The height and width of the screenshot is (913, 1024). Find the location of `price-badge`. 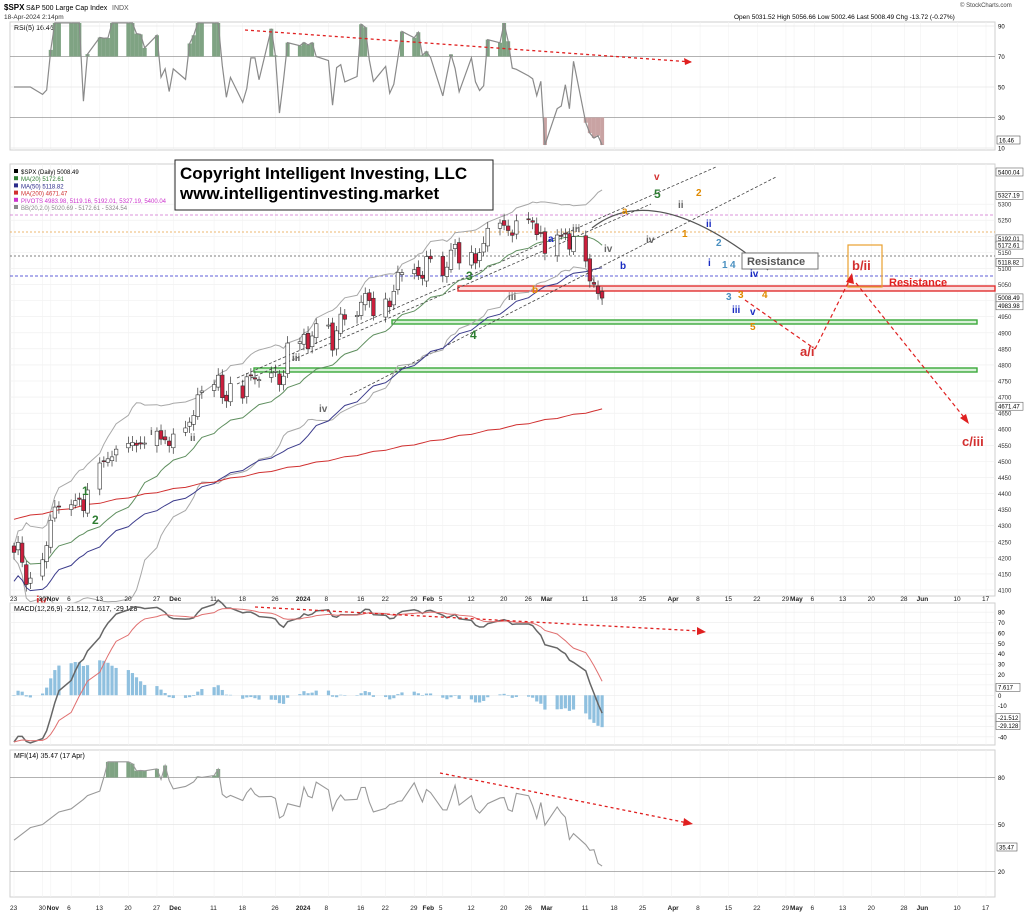

price-badge is located at coordinates (1009, 195).